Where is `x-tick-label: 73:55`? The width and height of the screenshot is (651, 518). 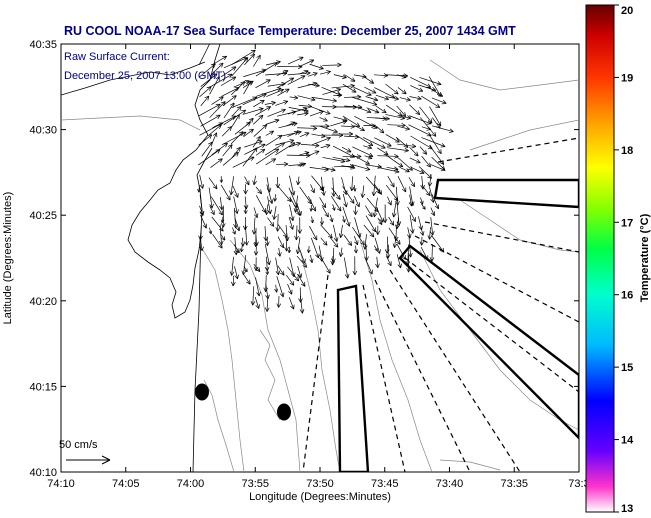 x-tick-label: 73:55 is located at coordinates (255, 484).